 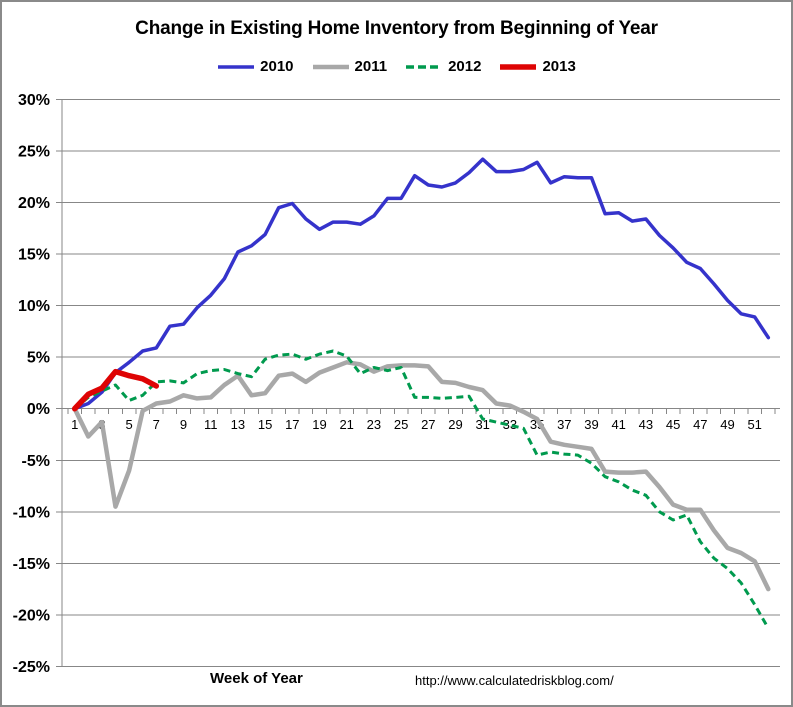 What do you see at coordinates (673, 424) in the screenshot?
I see `x-axis-label-45: 45` at bounding box center [673, 424].